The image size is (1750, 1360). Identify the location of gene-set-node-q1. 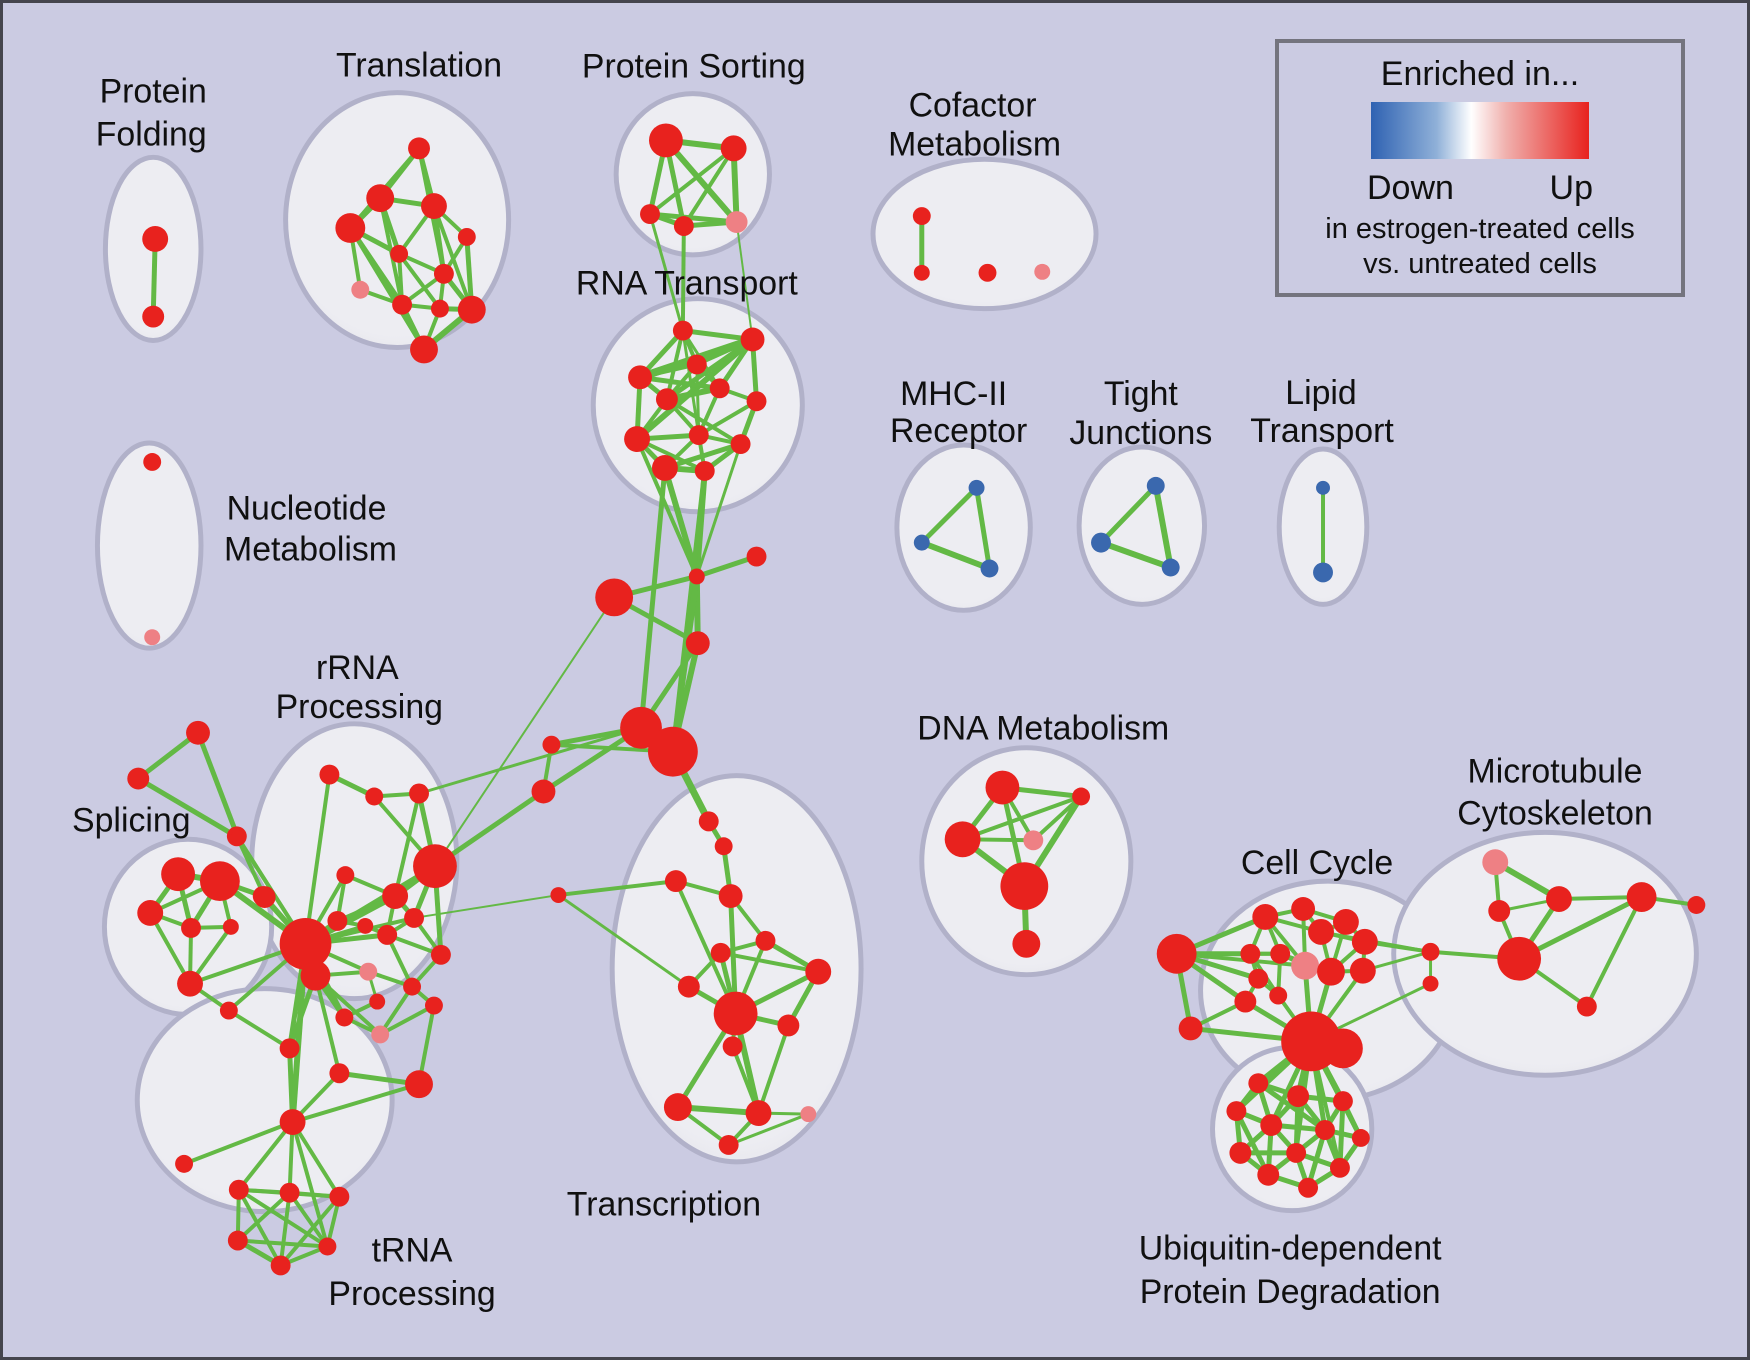
(329, 774).